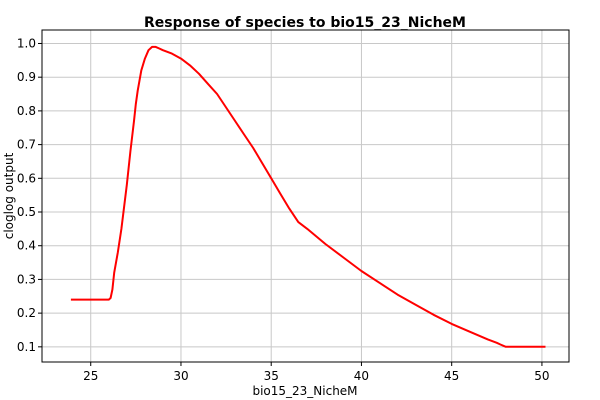  Describe the element at coordinates (9, 195) in the screenshot. I see `y-axis-label: cloglog output` at that location.